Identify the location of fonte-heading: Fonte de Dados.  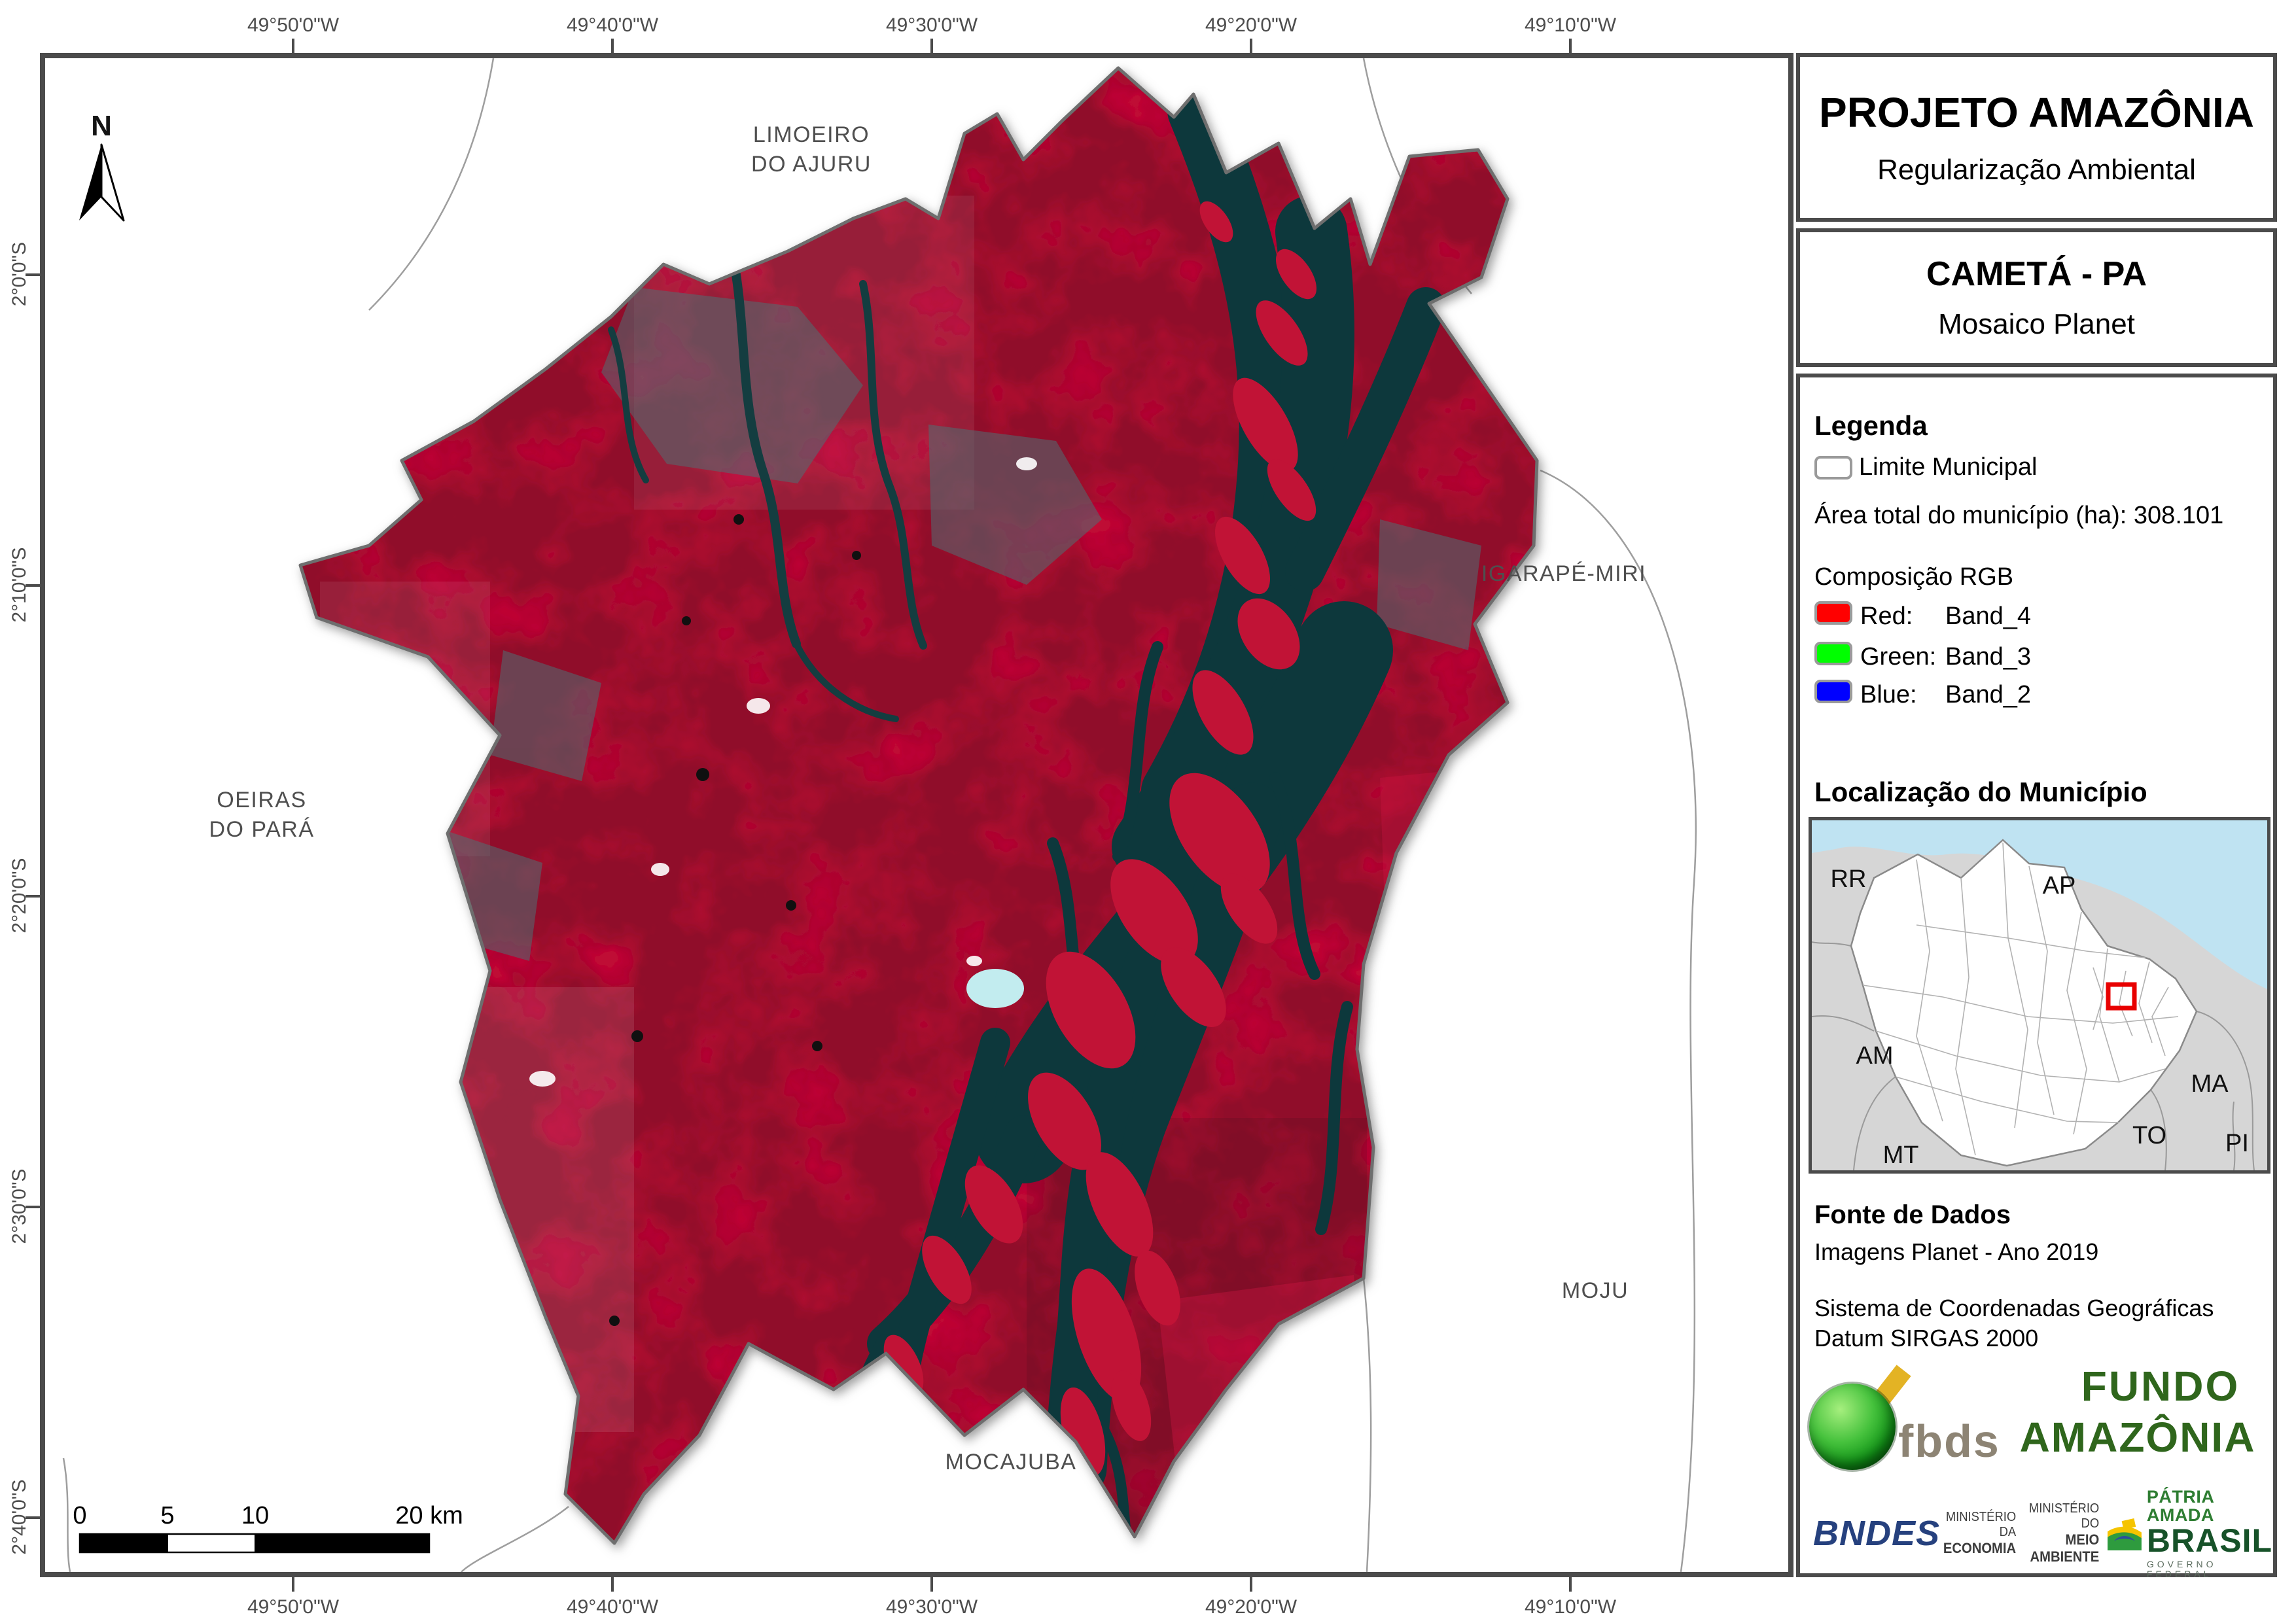
(1913, 1215).